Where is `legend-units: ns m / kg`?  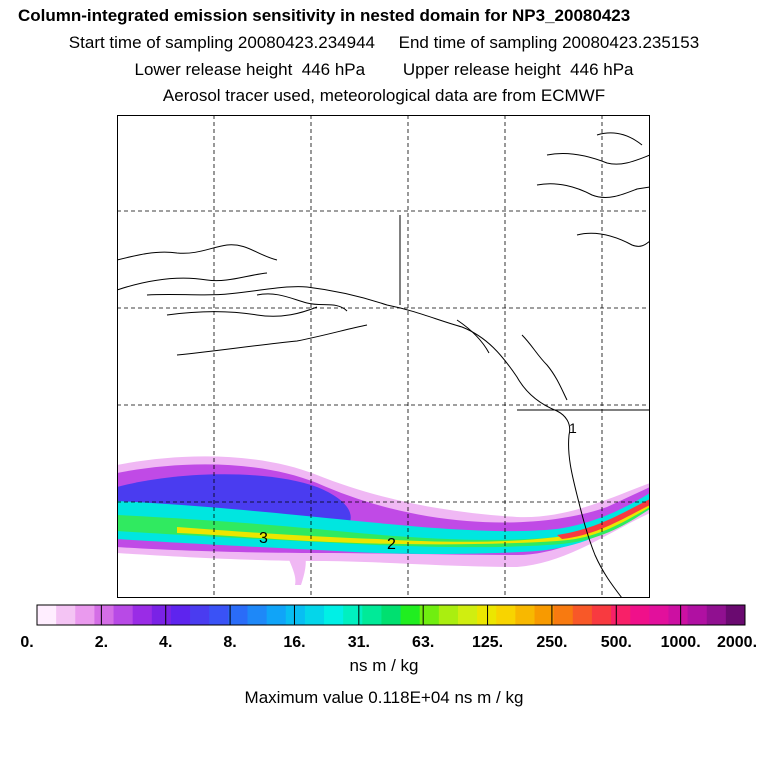 legend-units: ns m / kg is located at coordinates (384, 665).